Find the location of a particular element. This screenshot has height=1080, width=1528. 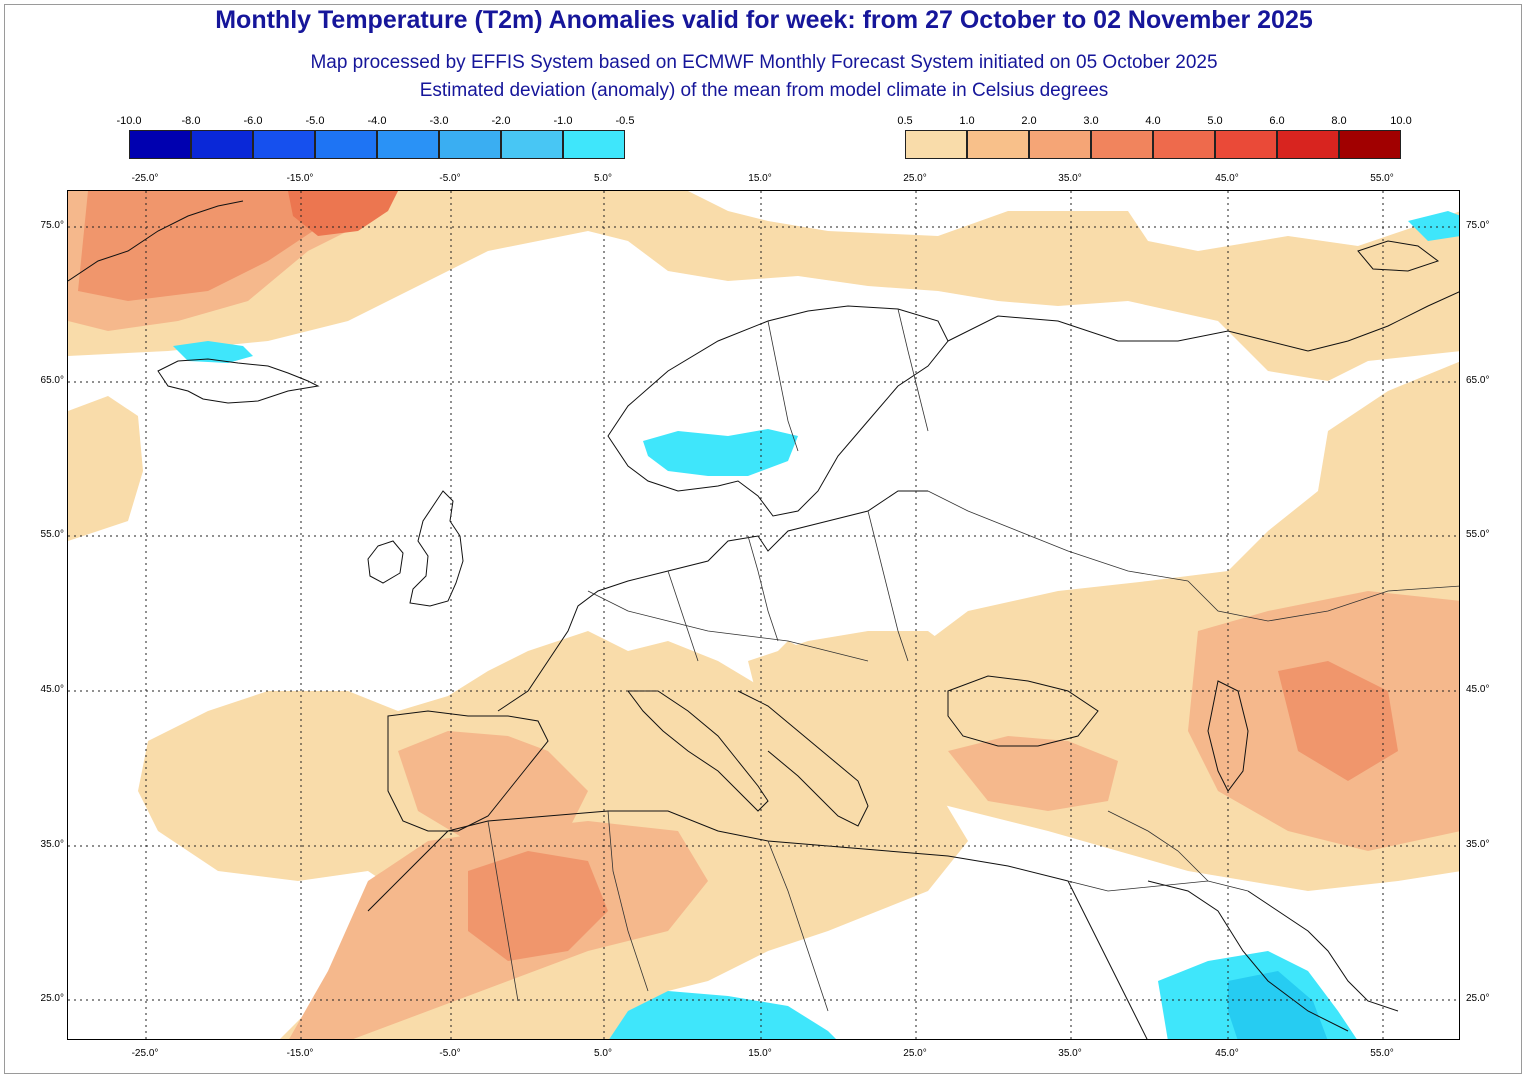

coast-scandinavia is located at coordinates (778, 411).